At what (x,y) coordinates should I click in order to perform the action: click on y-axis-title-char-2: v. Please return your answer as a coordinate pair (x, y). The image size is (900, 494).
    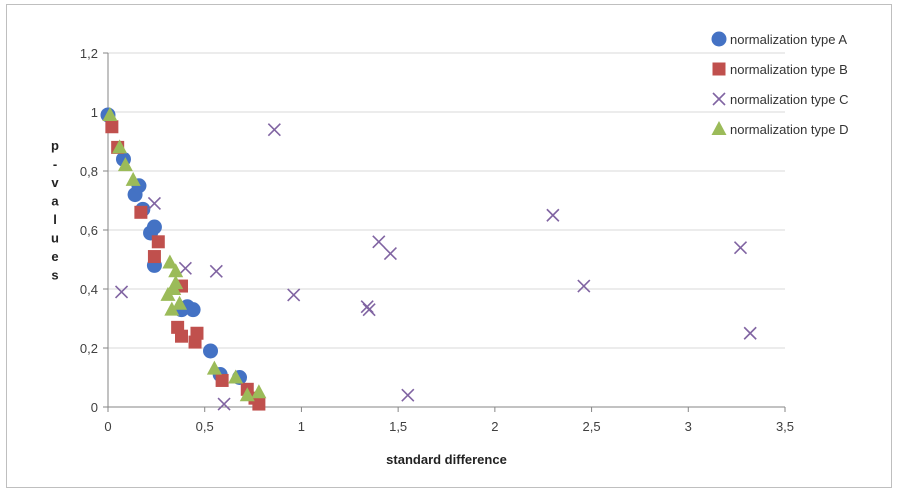
    Looking at the image, I should click on (55, 182).